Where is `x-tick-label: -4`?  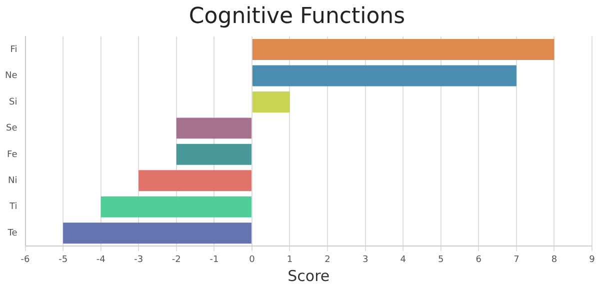
x-tick-label: -4 is located at coordinates (101, 259).